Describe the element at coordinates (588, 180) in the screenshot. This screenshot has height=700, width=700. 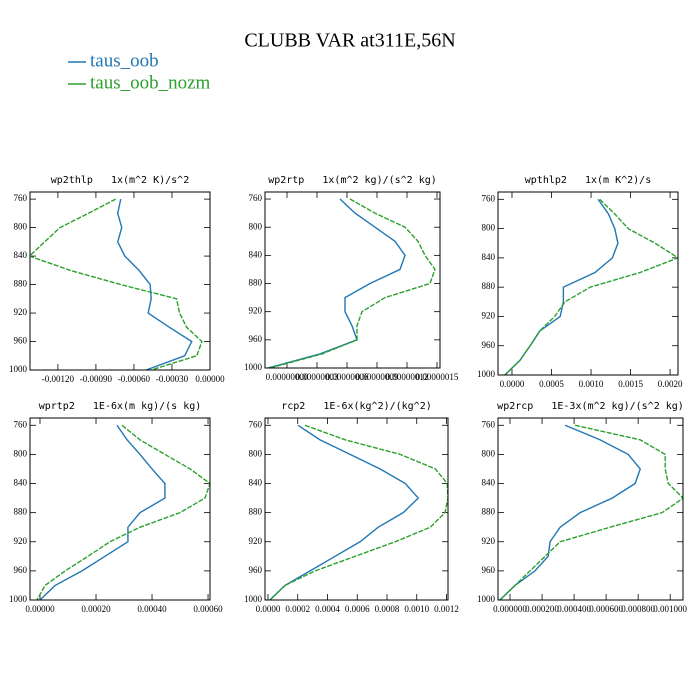
I see `panel-title: wpthlp2 1x(m K^2)/s` at that location.